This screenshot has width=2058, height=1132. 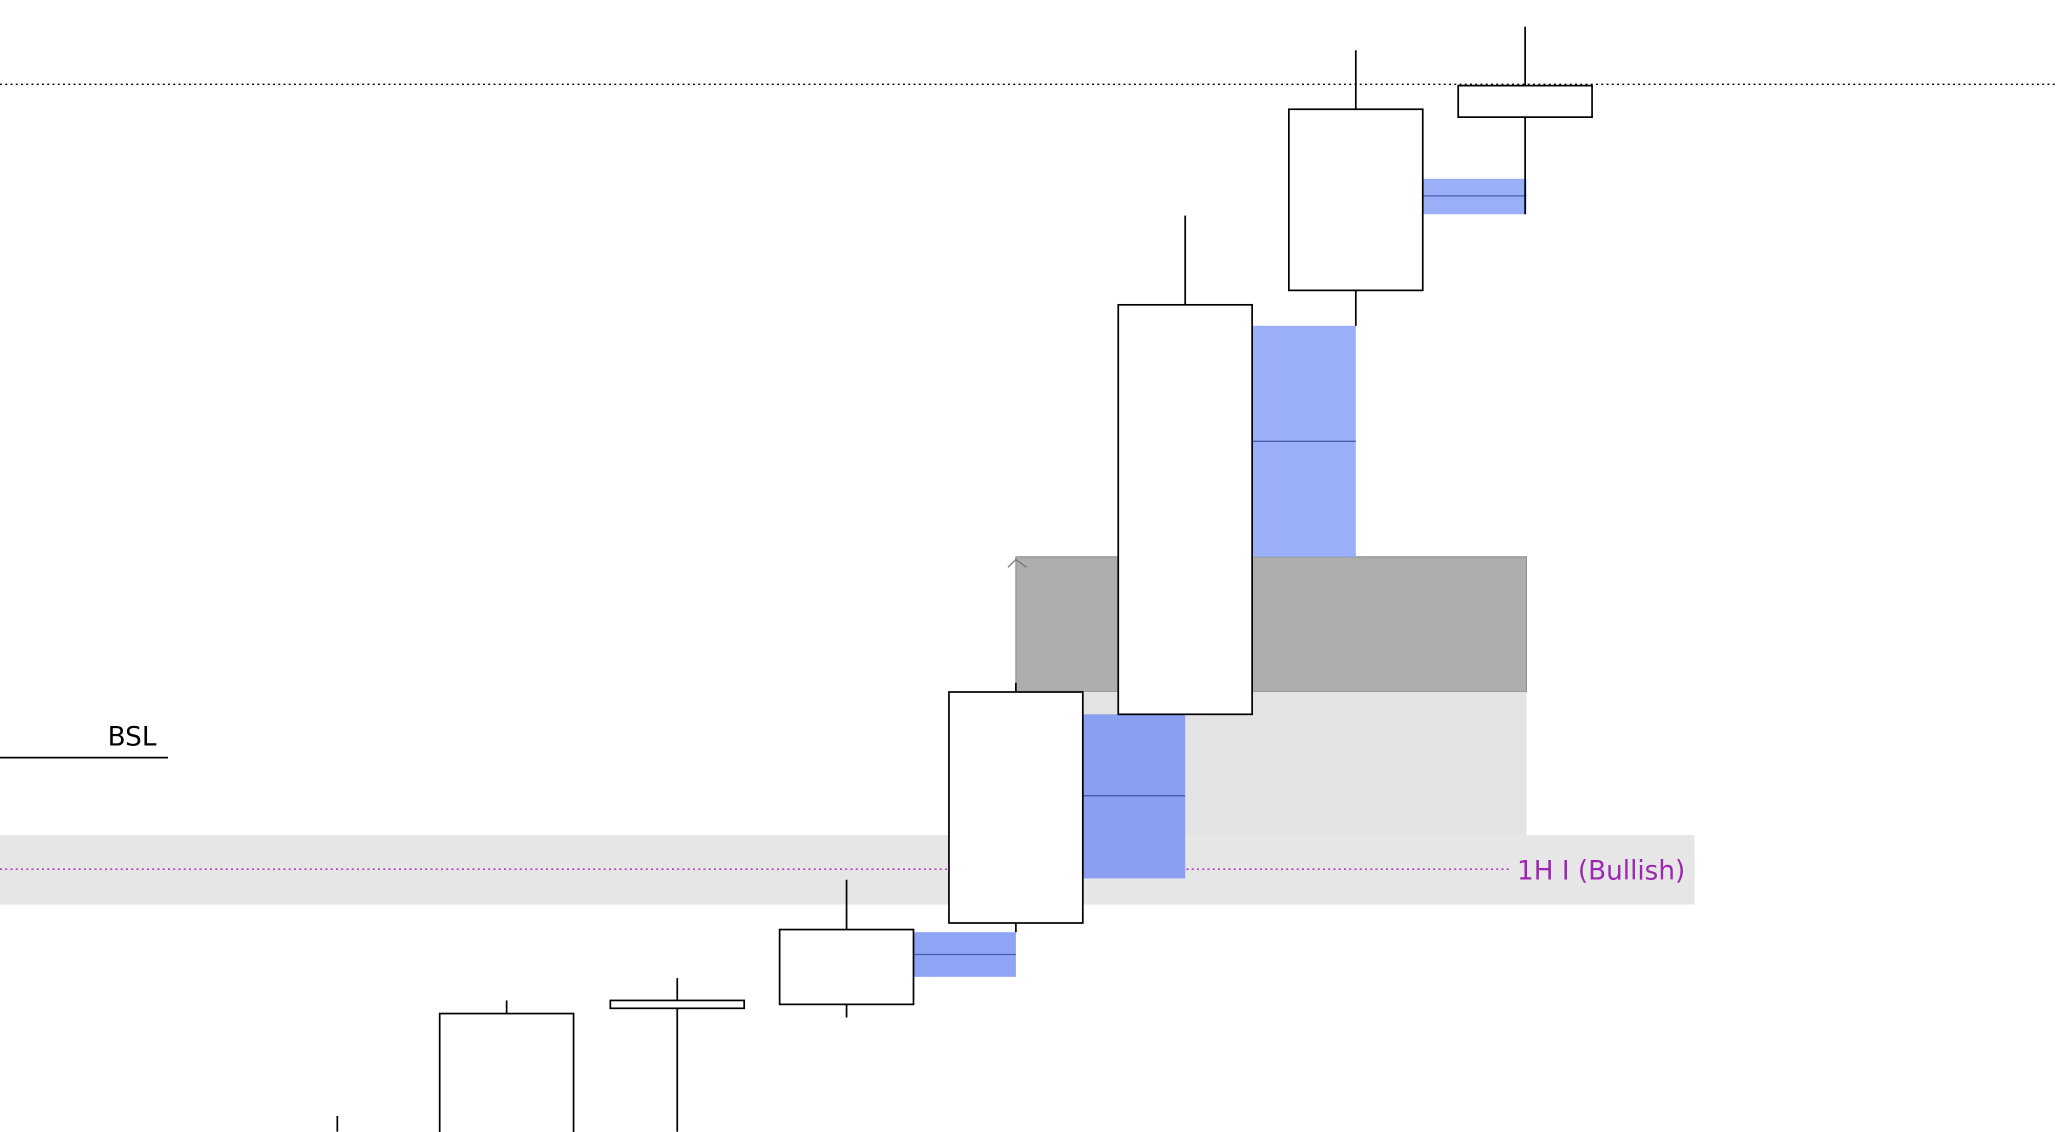 I want to click on order-block, so click(x=1271, y=624).